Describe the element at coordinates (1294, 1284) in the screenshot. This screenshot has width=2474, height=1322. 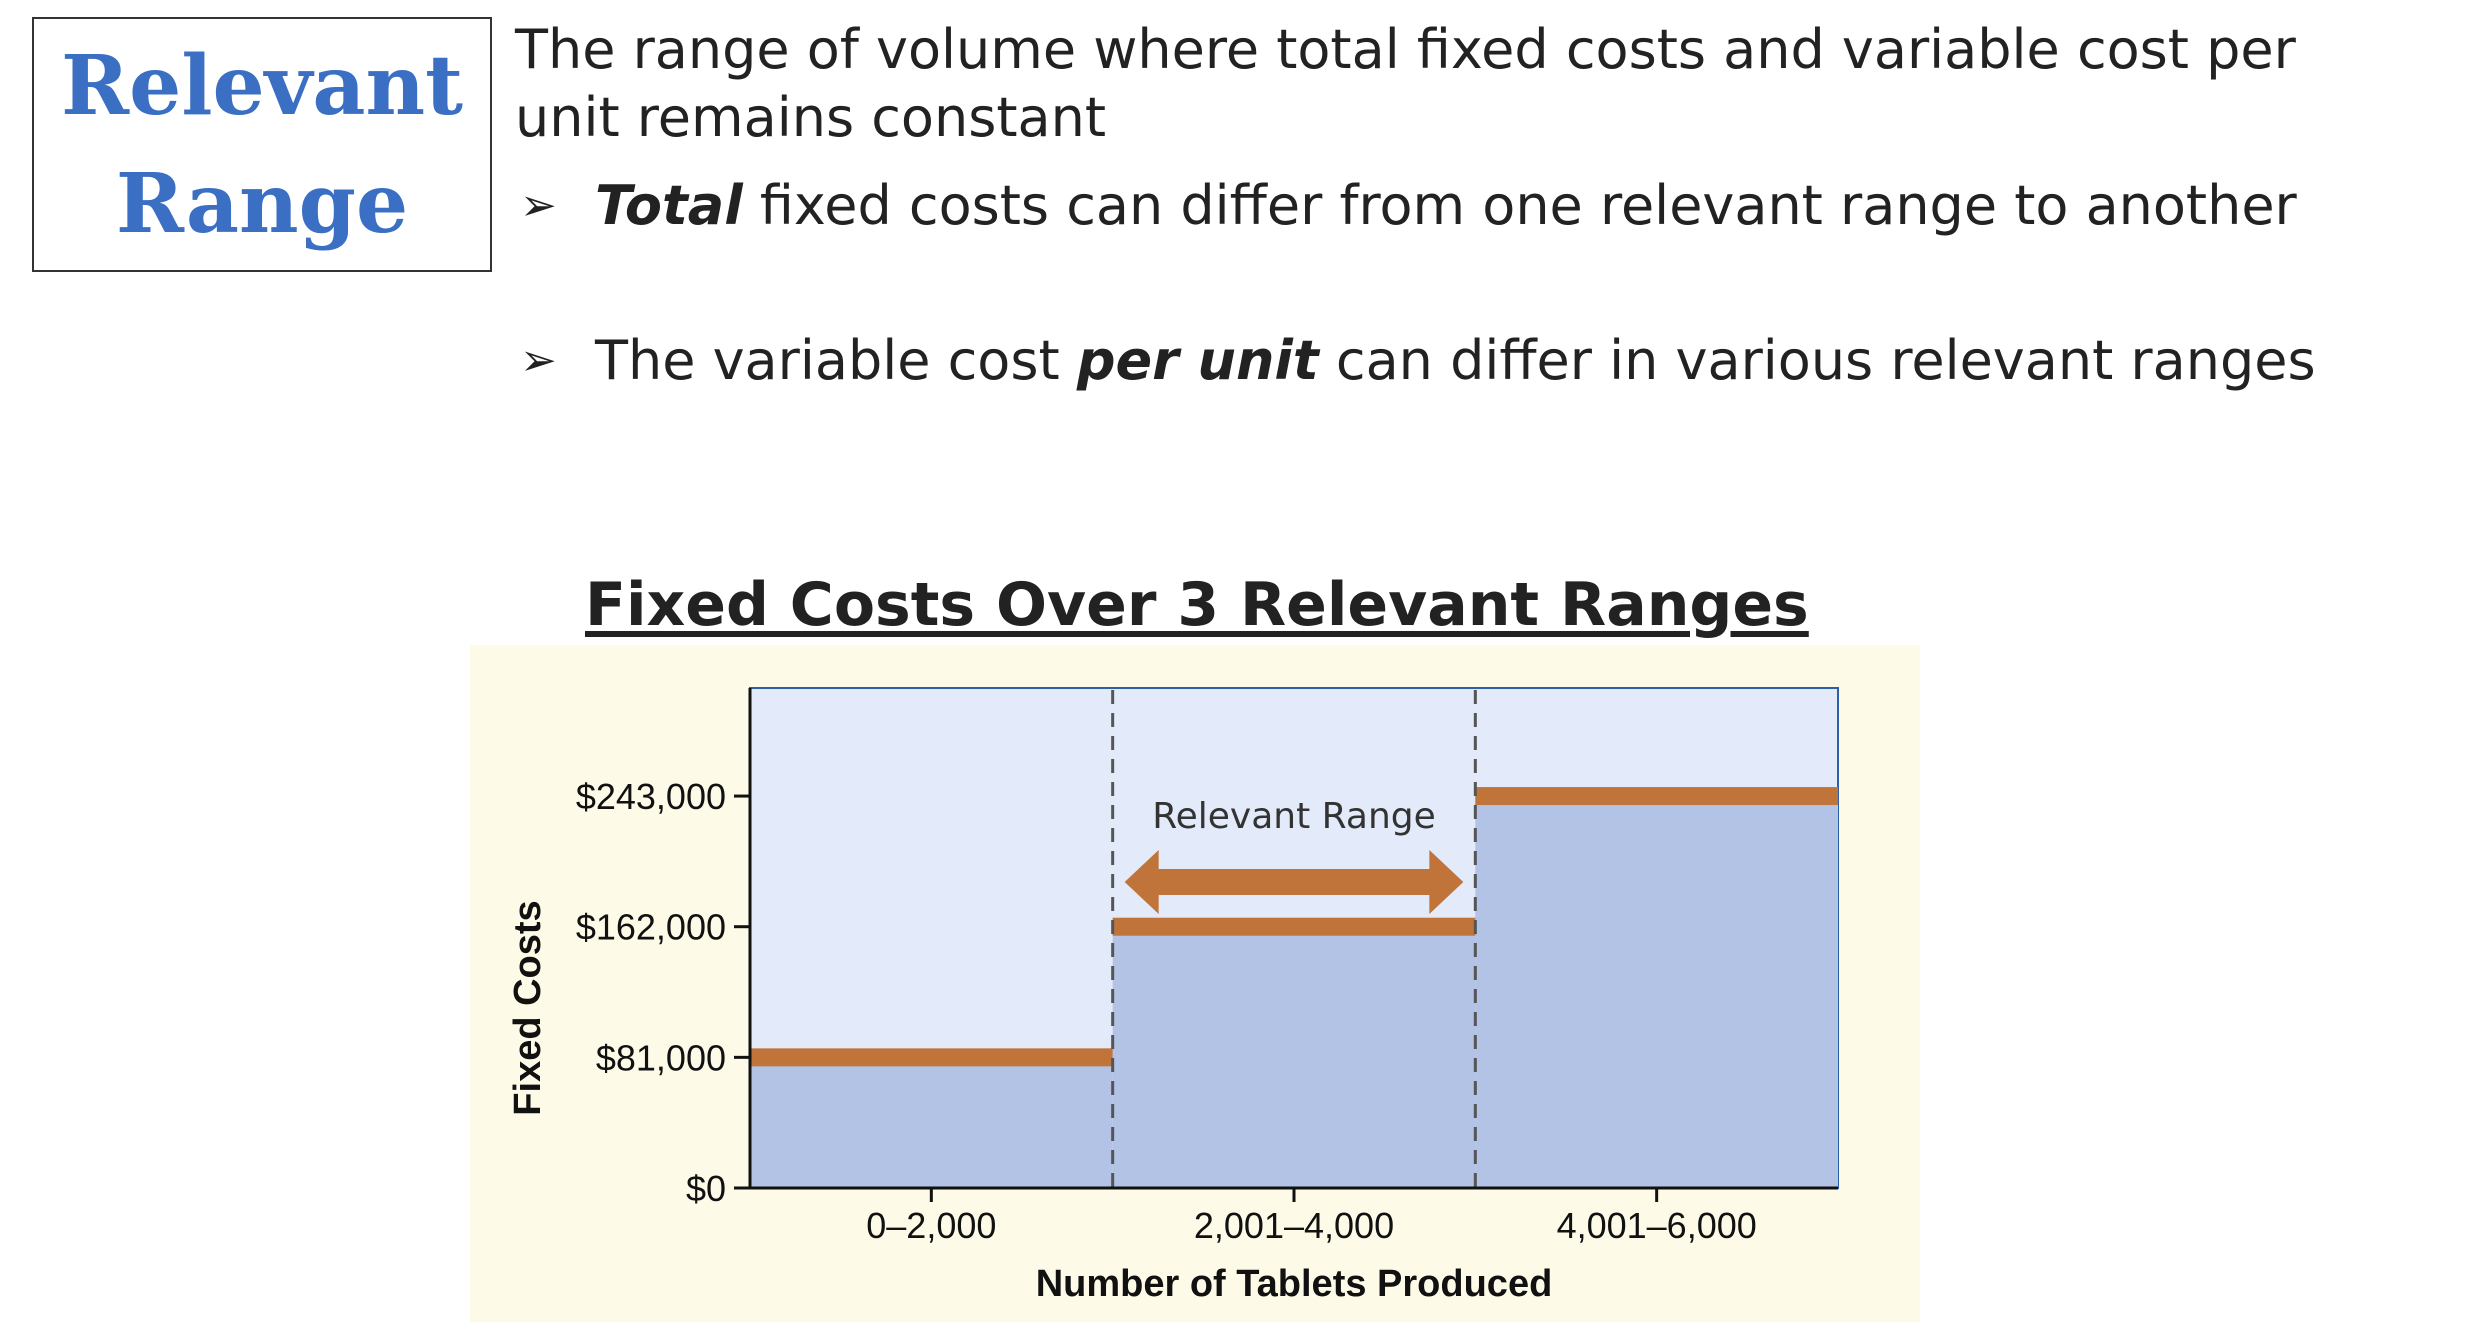
I see `x-axis-label: Number of Tablets Produced` at that location.